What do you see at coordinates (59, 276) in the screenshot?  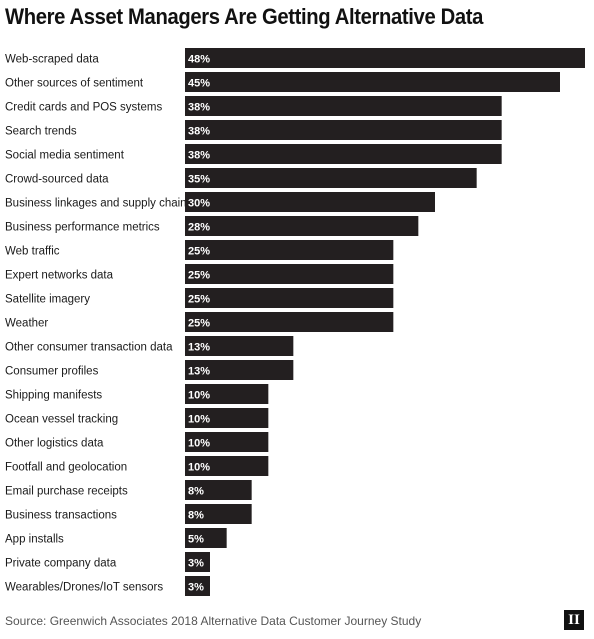 I see `category-label: Expert networks data` at bounding box center [59, 276].